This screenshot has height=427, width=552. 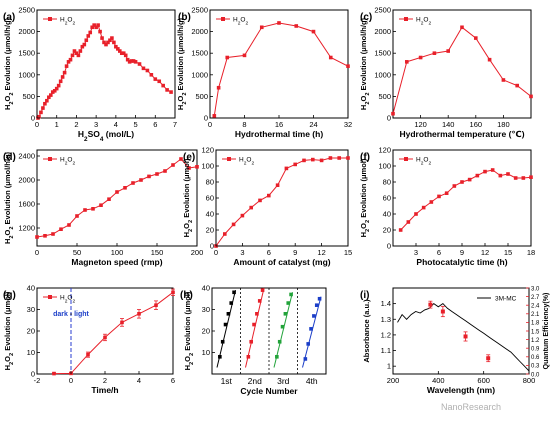 What do you see at coordinates (366, 17) in the screenshot?
I see `panel-label: (c)` at bounding box center [366, 17].